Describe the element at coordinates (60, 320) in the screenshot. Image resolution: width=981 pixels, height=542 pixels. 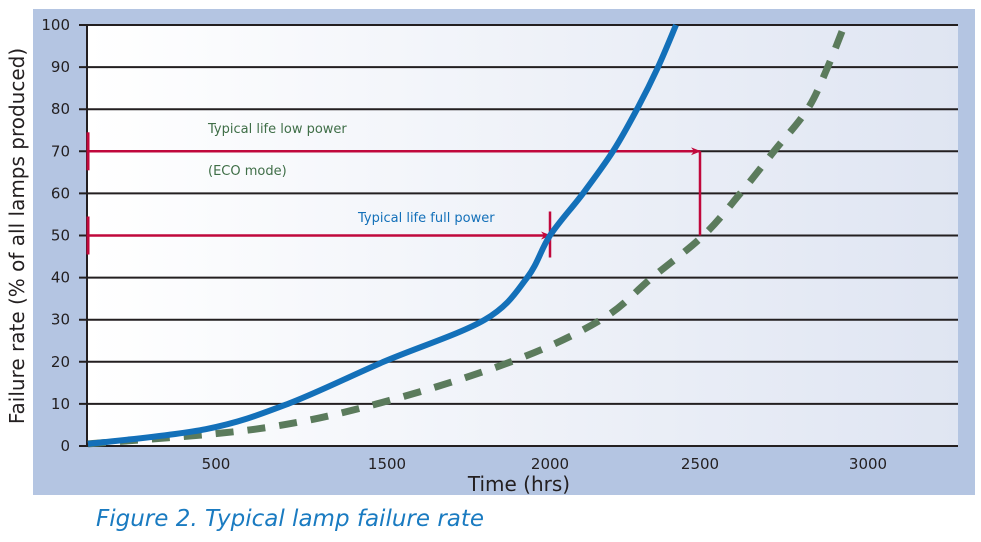
I see `y-tick-label: 30` at that location.